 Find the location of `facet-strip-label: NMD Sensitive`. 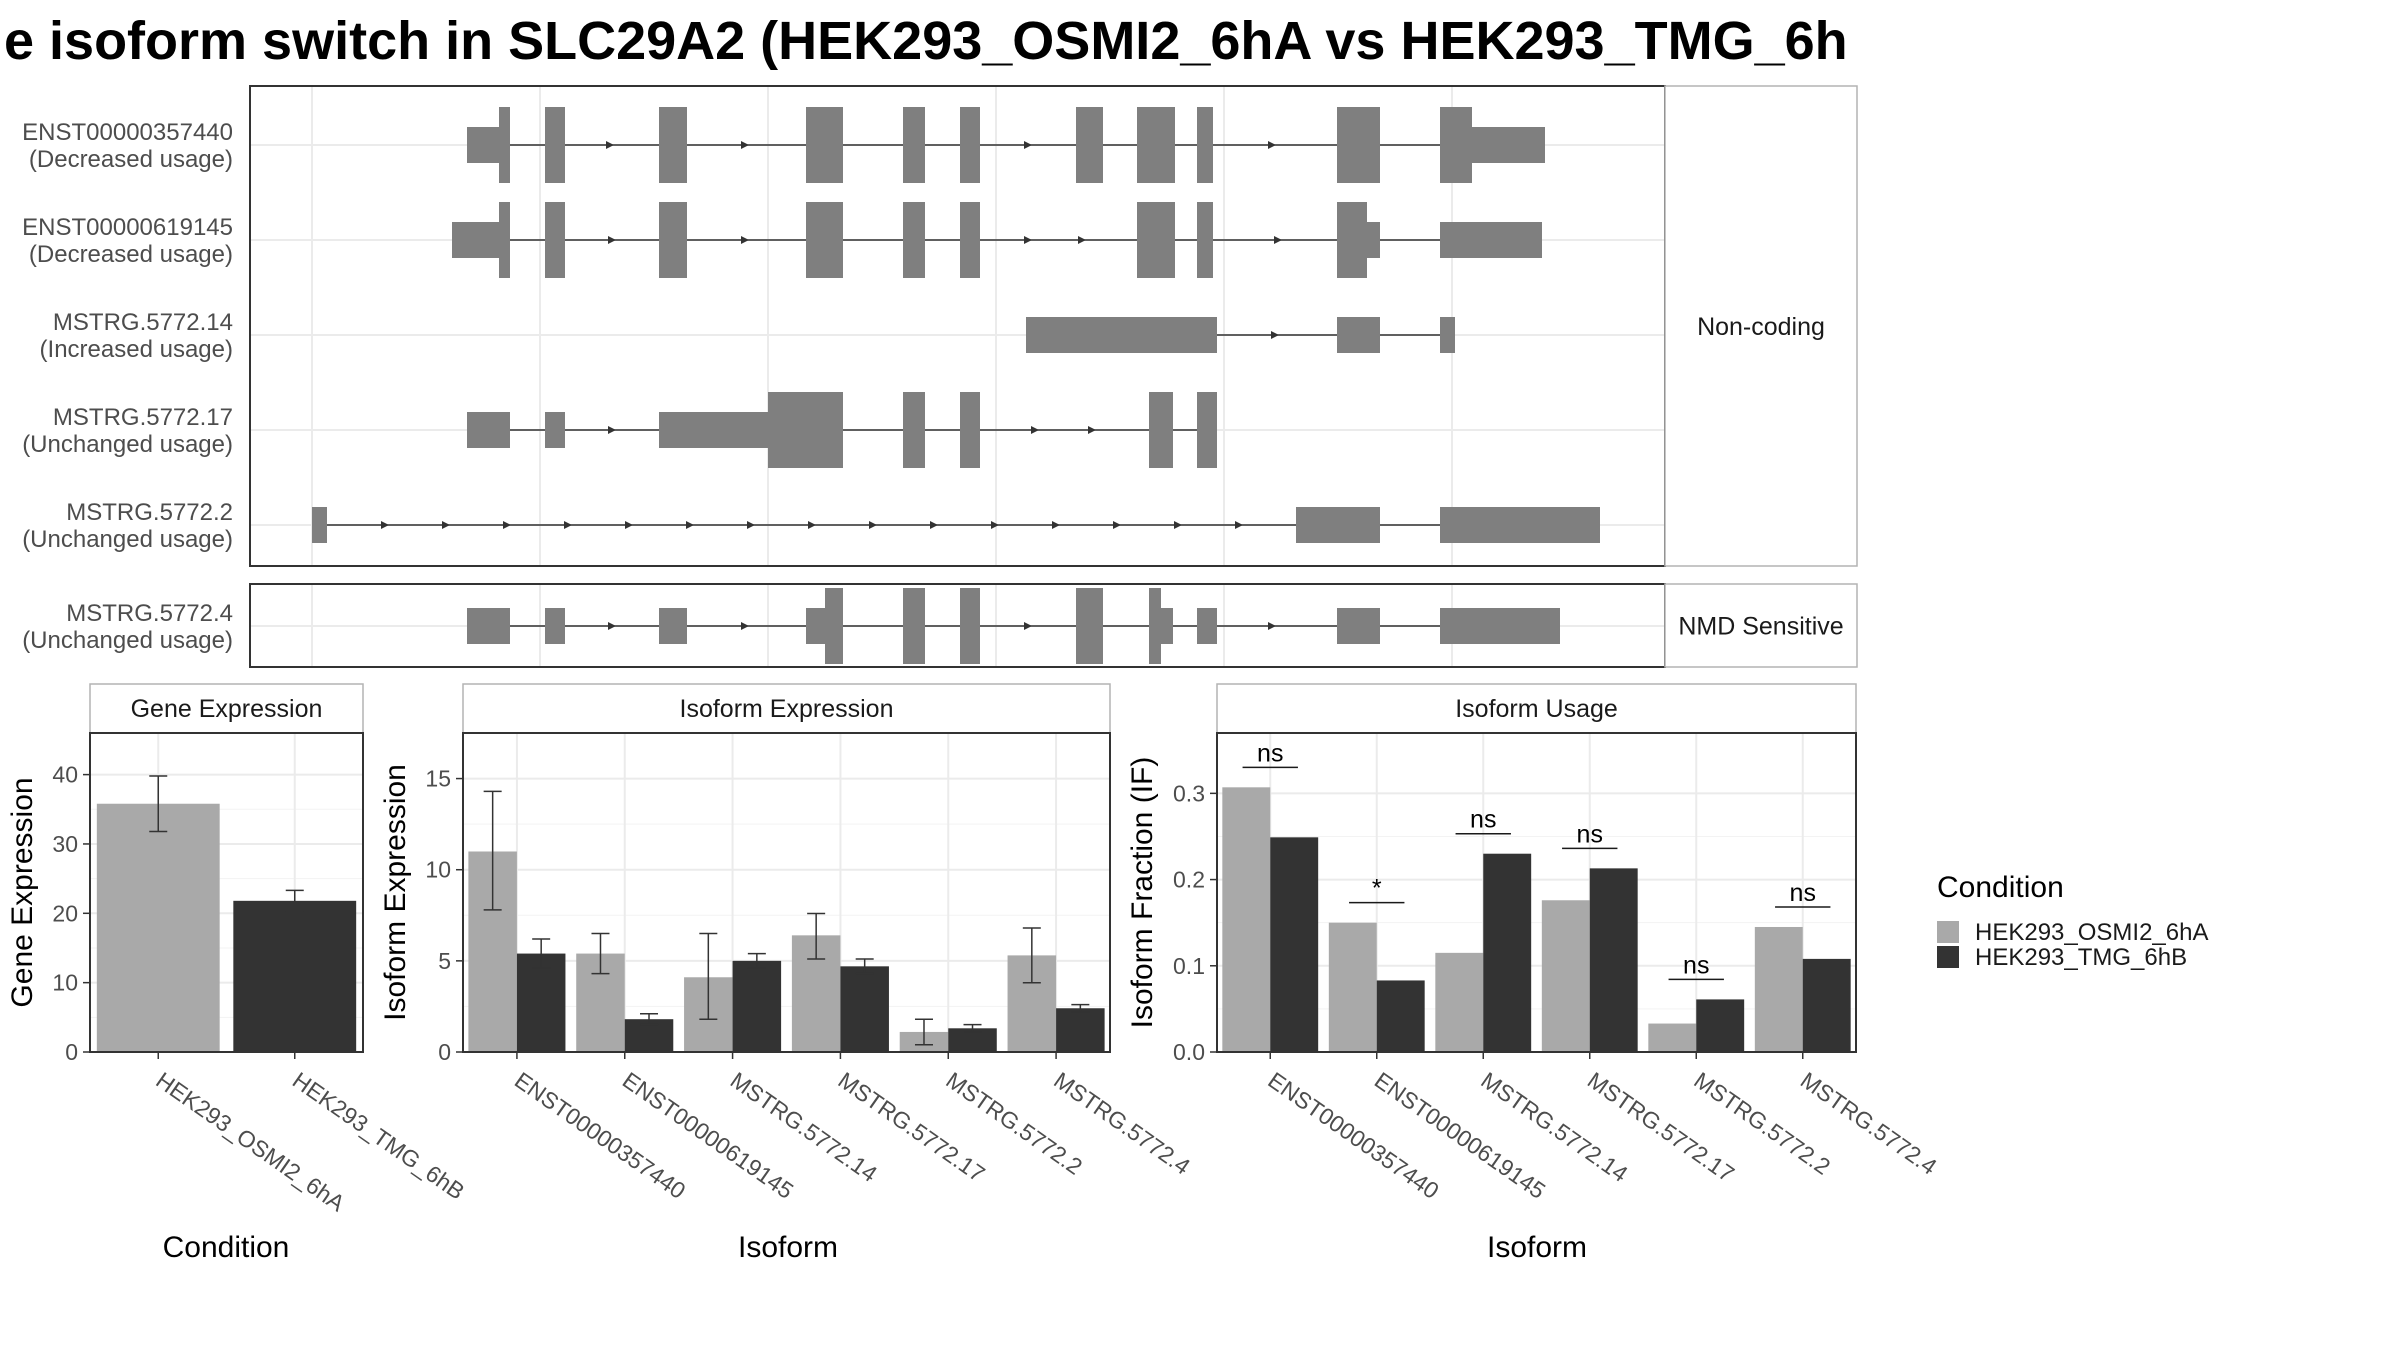

facet-strip-label: NMD Sensitive is located at coordinates (1760, 627).